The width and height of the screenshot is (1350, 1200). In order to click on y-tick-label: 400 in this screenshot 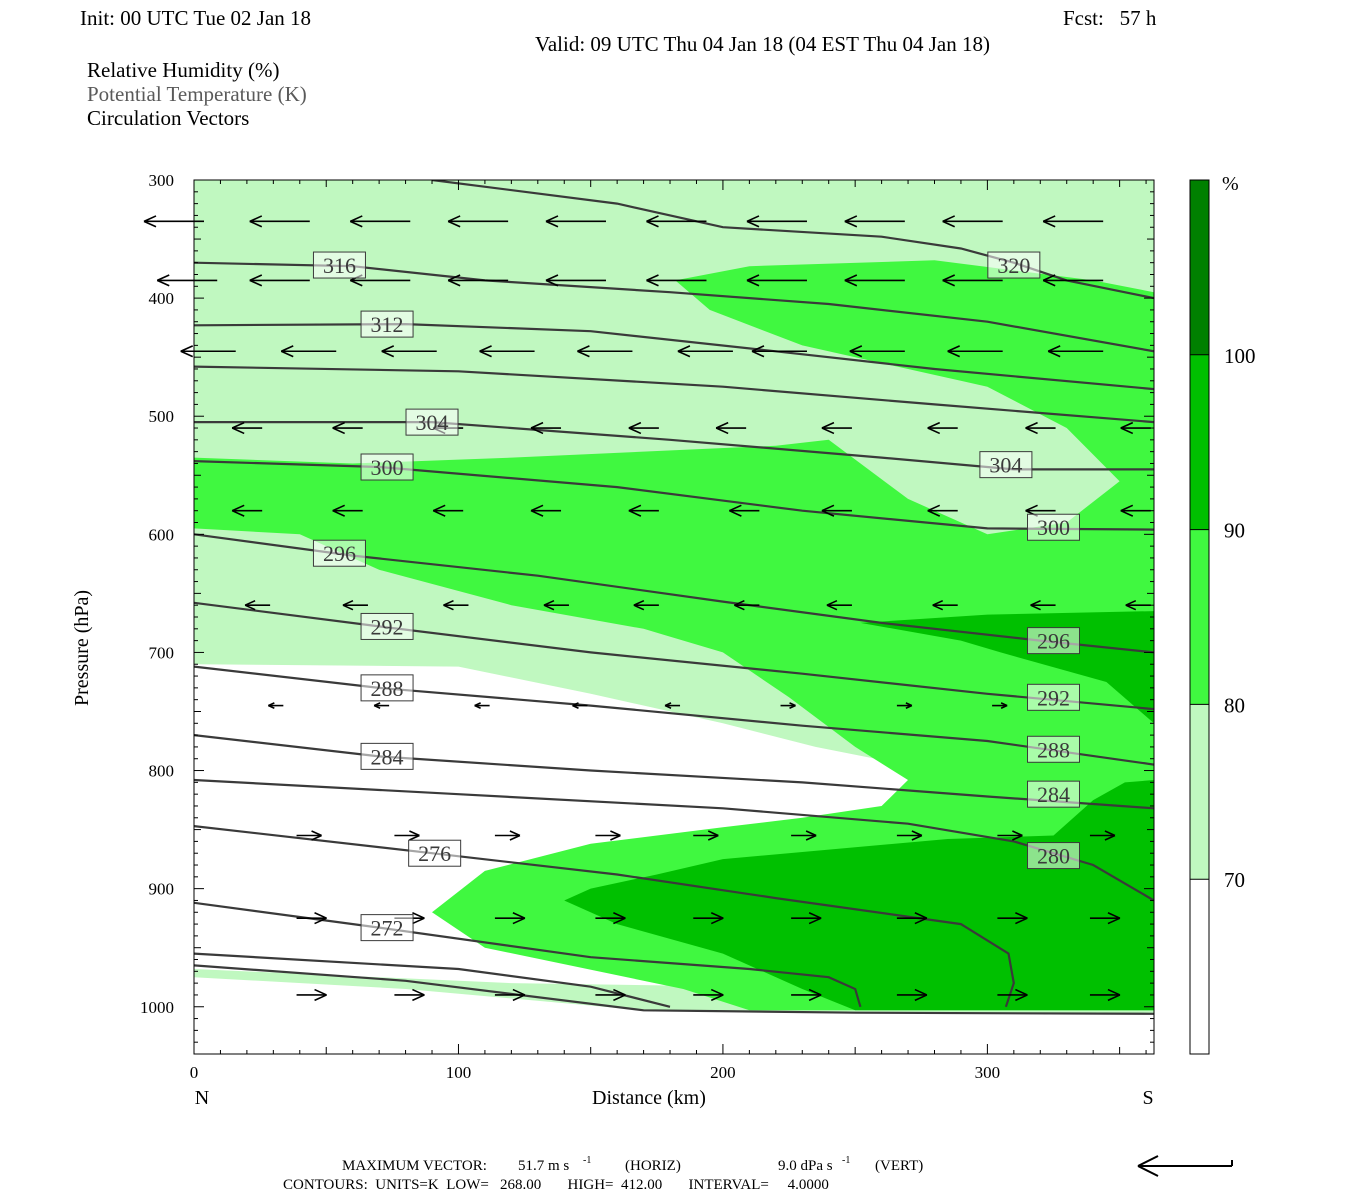, I will do `click(162, 298)`.